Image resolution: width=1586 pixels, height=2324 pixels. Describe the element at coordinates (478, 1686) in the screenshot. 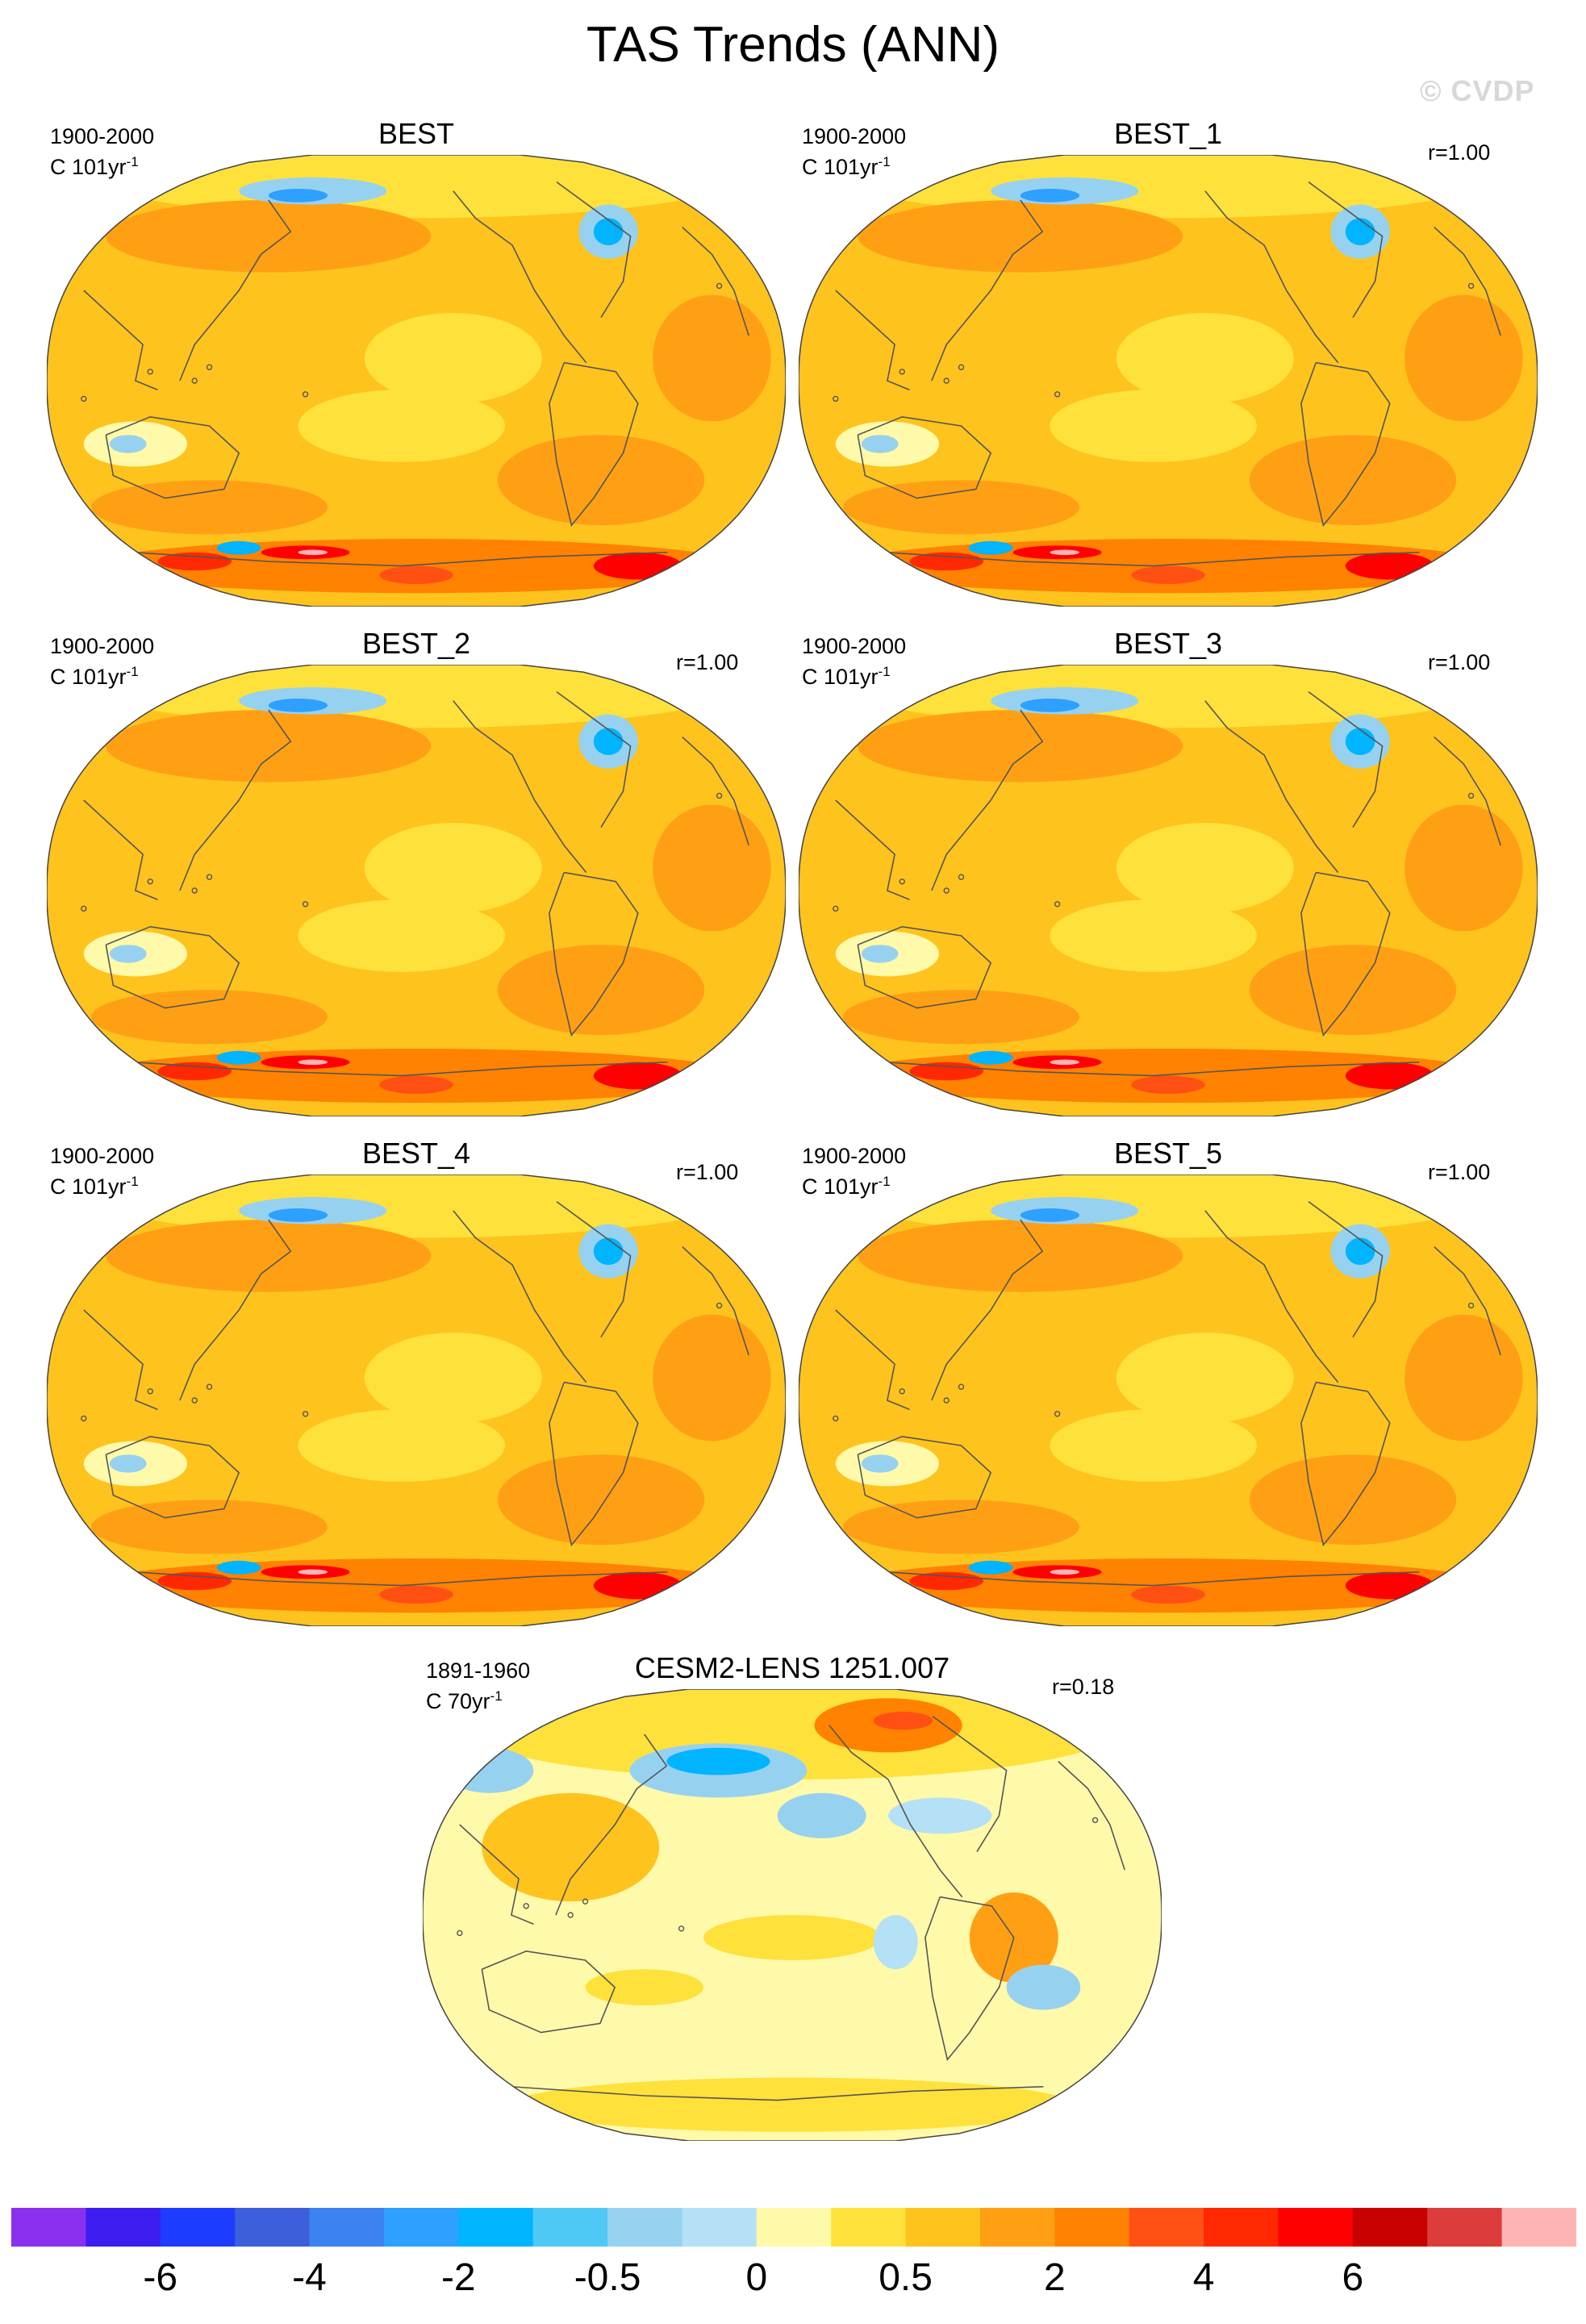

I see `panel-period: 1891-1960 C 70yr-1` at that location.